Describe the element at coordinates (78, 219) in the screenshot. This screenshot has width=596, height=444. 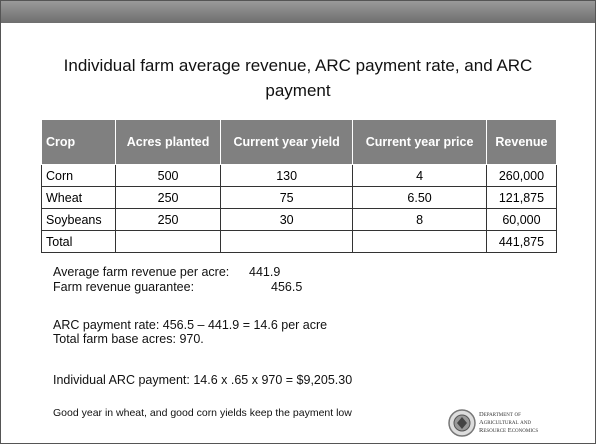
I see `cell: Soybeans` at that location.